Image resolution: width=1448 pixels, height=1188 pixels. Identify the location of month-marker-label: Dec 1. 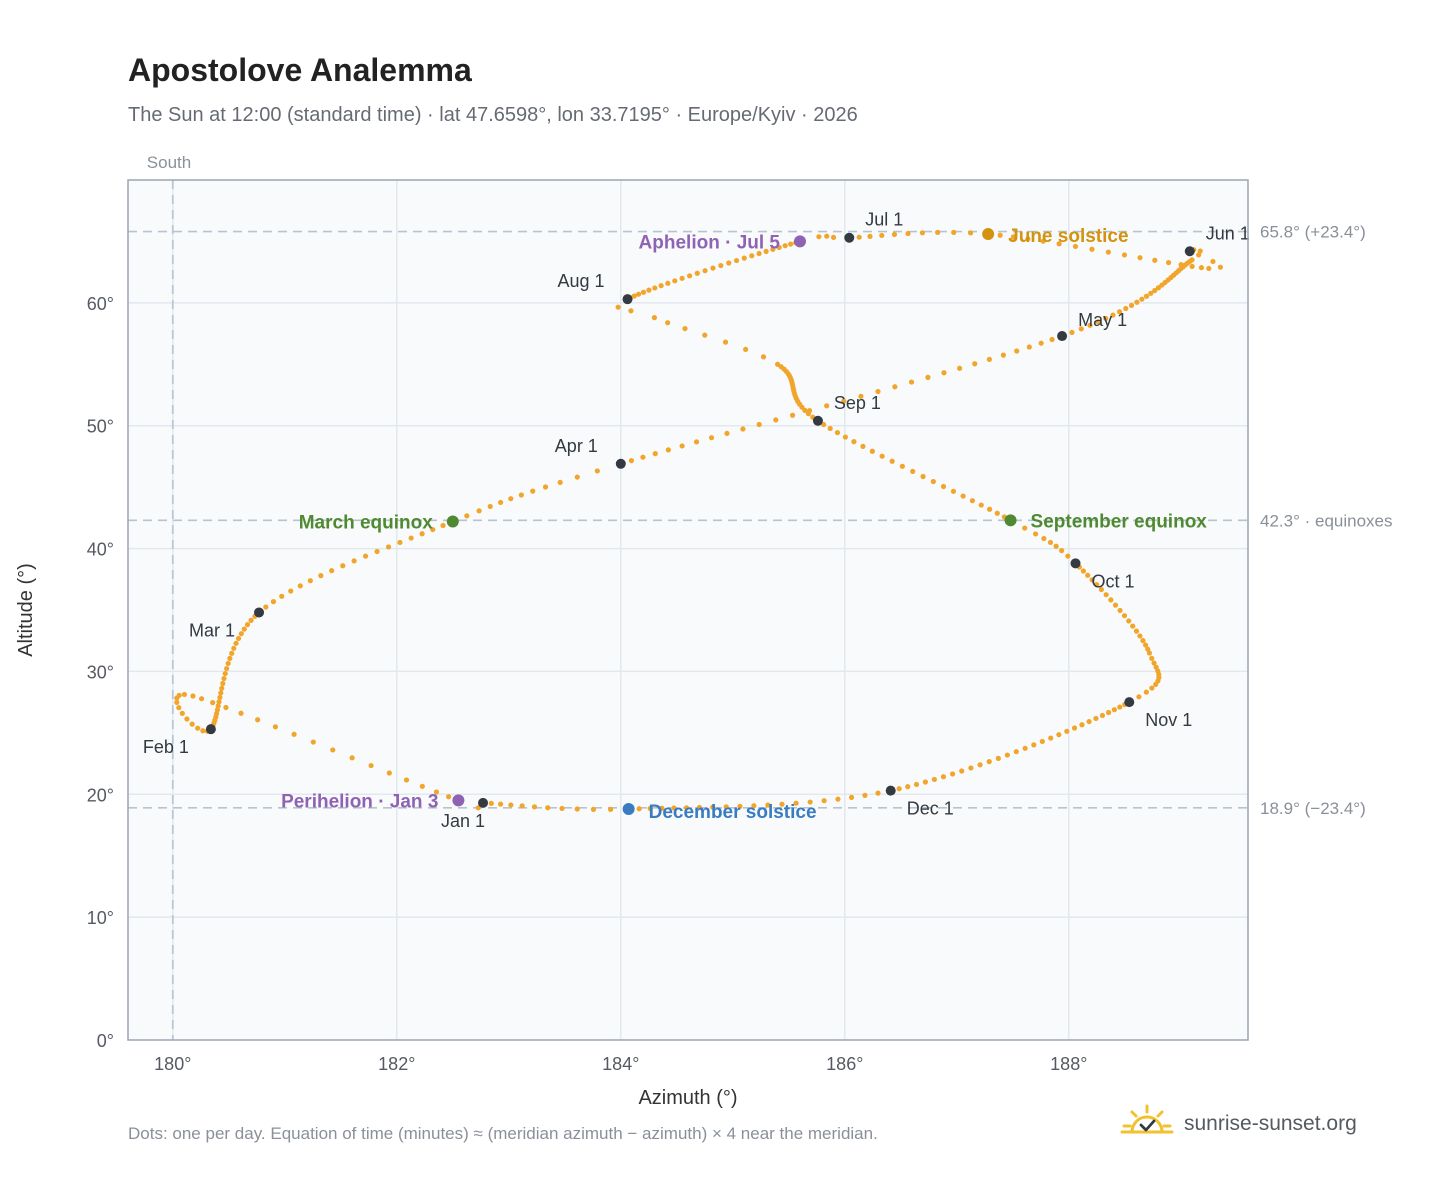
(930, 809).